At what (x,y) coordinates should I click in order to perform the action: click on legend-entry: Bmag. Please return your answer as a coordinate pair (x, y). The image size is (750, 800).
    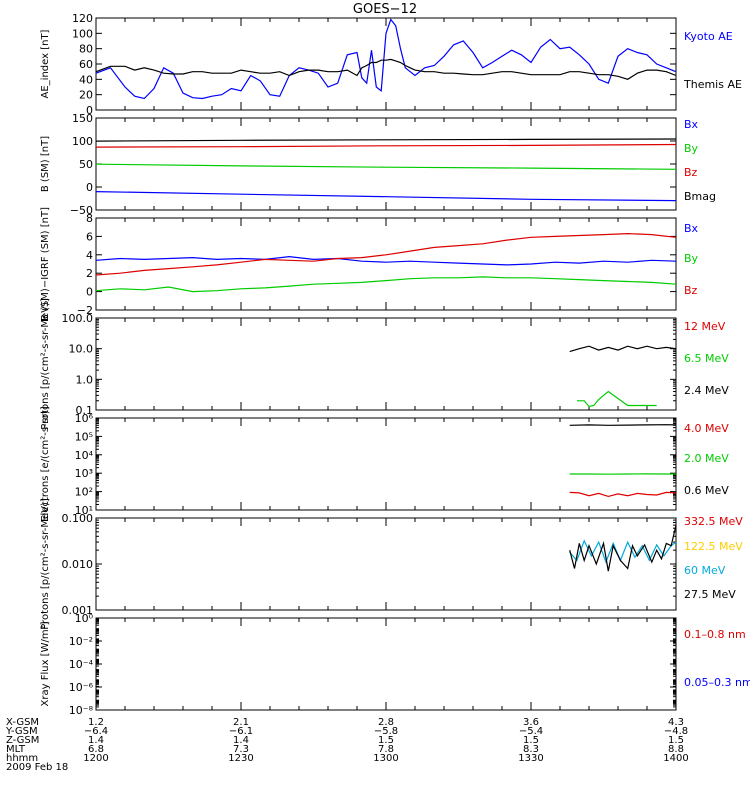
    Looking at the image, I should click on (700, 196).